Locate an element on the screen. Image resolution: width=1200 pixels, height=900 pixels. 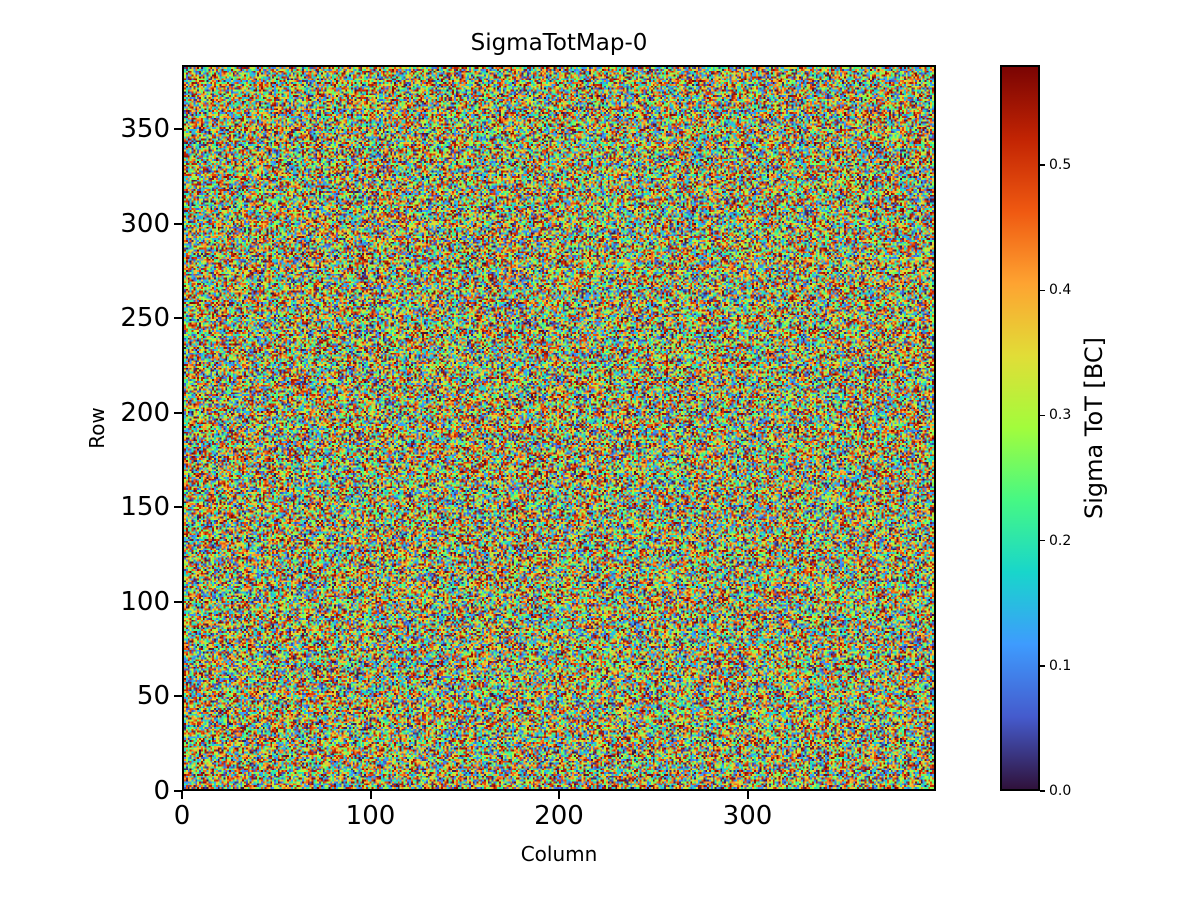
y-tick-label: 0 is located at coordinates (161, 791).